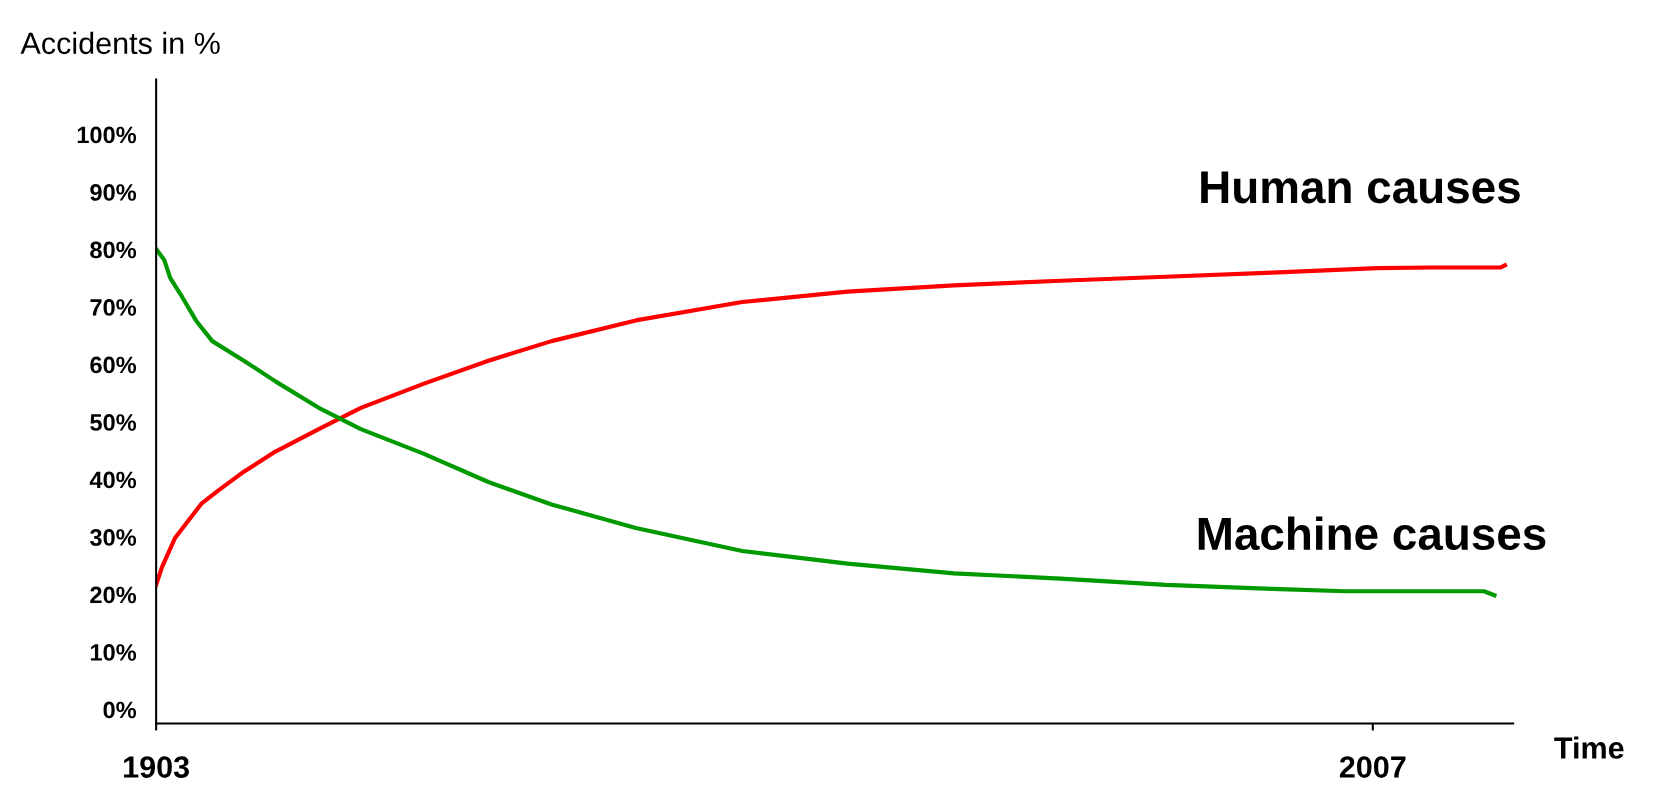  What do you see at coordinates (113, 422) in the screenshot?
I see `y-tick-label: 50%` at bounding box center [113, 422].